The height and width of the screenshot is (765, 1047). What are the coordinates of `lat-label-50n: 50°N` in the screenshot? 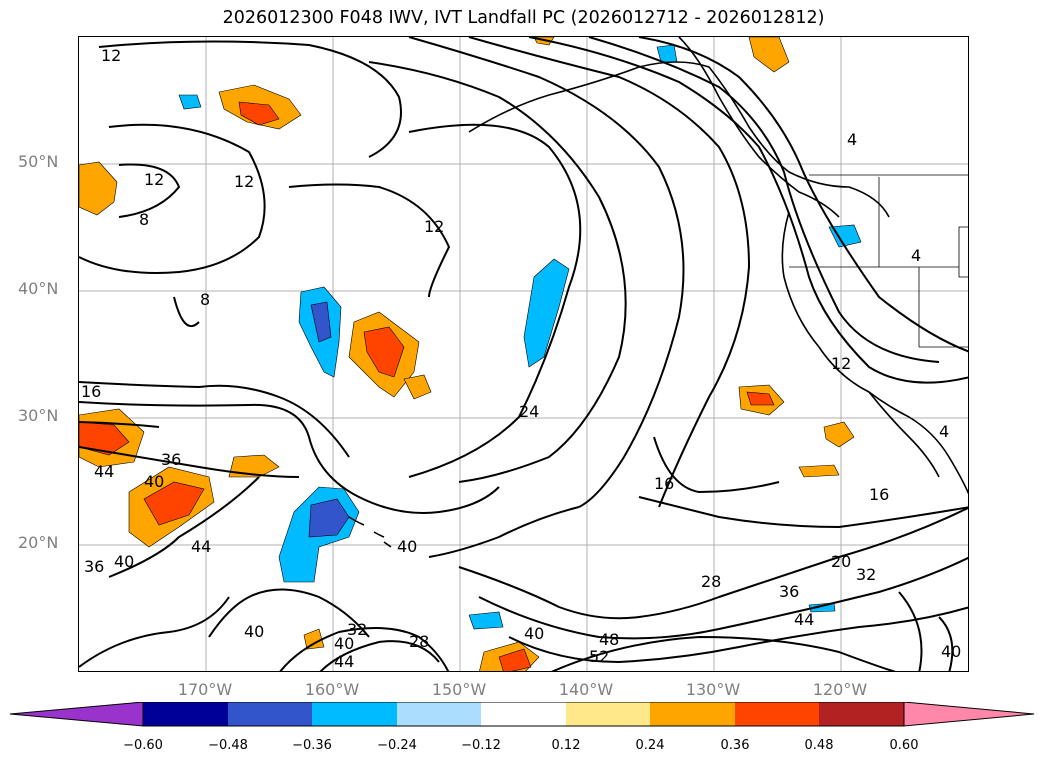 It's located at (38, 161).